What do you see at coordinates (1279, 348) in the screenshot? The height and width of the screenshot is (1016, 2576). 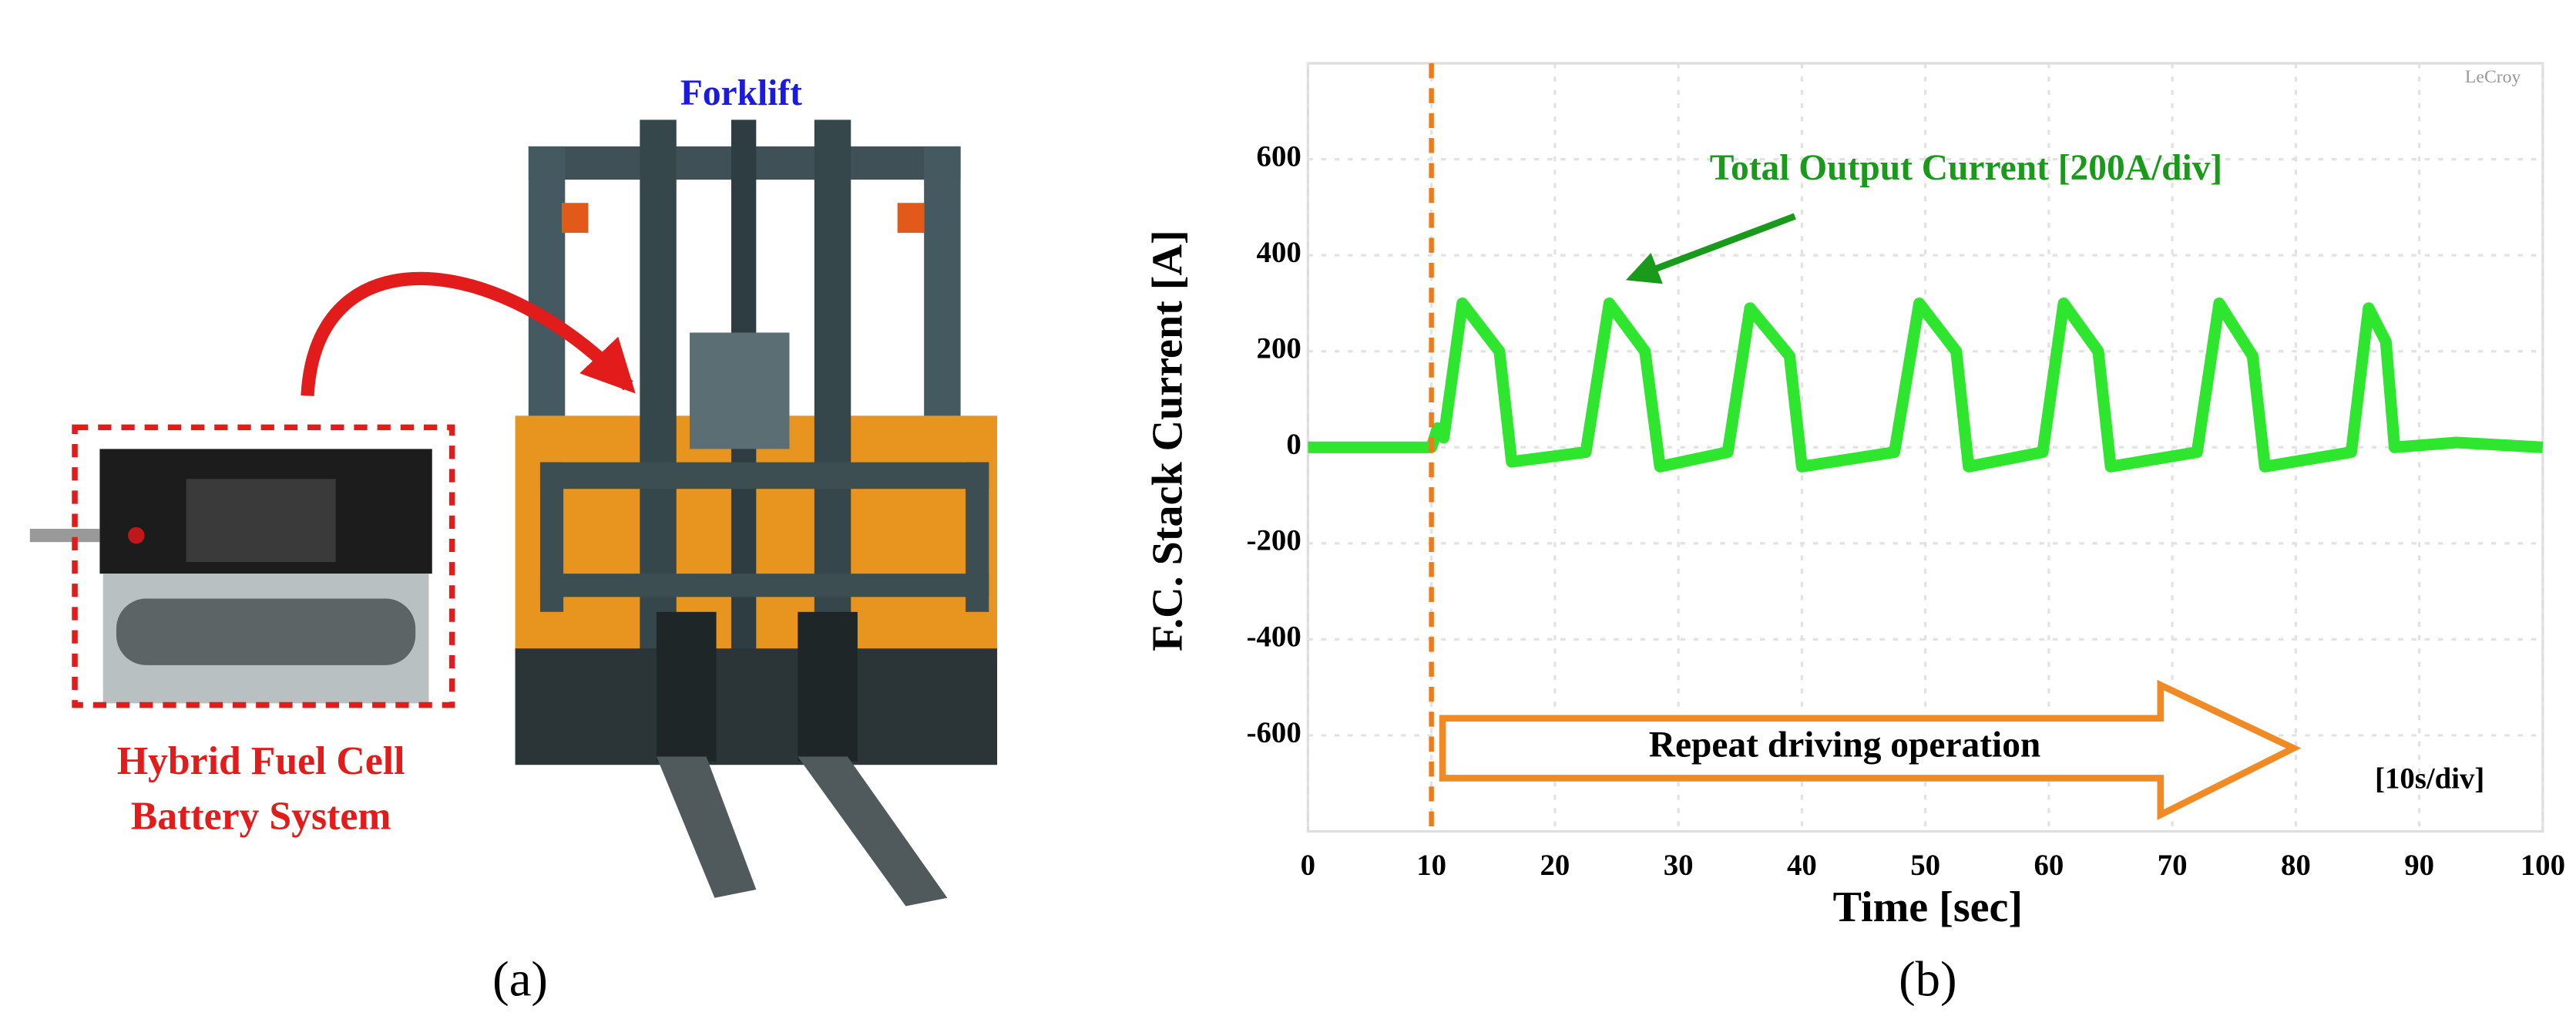 I see `y-tick-label: 200` at bounding box center [1279, 348].